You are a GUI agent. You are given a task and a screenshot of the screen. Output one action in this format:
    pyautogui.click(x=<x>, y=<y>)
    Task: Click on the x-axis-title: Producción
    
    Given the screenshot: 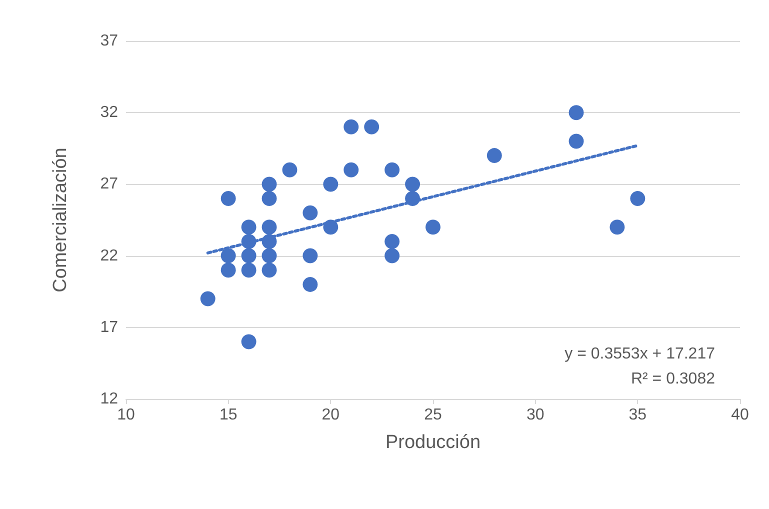 What is the action you would take?
    pyautogui.click(x=433, y=442)
    